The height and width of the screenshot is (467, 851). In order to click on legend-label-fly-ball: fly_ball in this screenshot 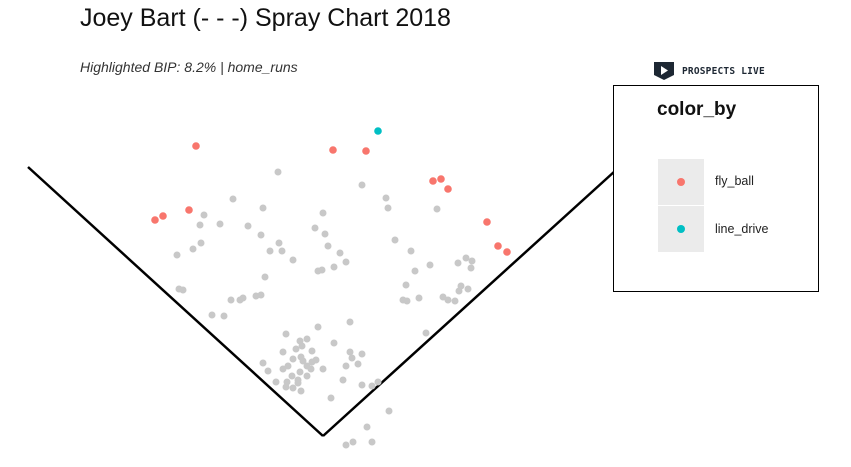, I will do `click(734, 181)`.